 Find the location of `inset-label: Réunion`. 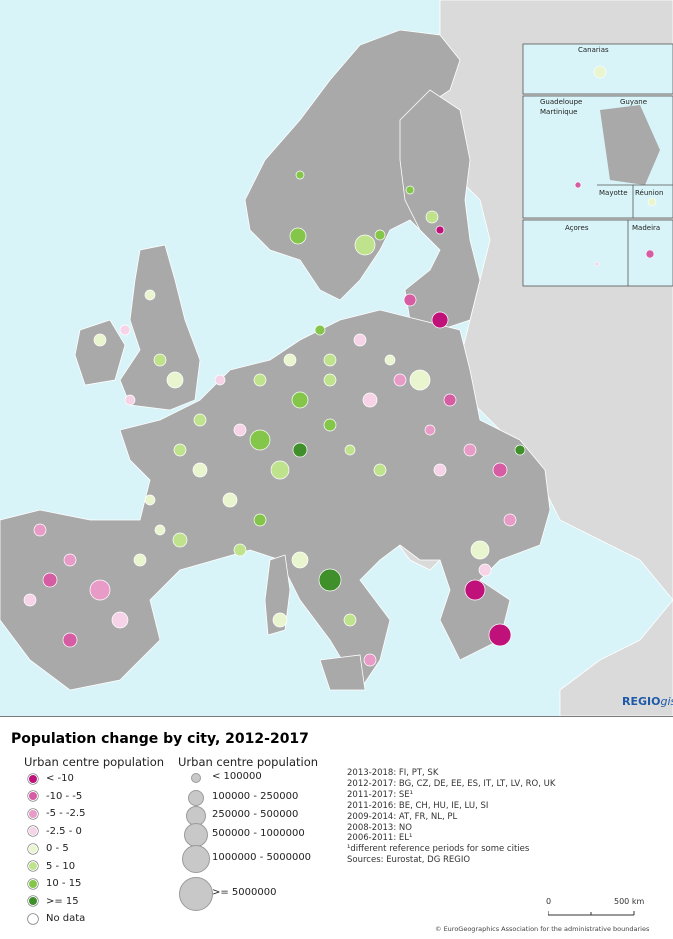

inset-label: Réunion is located at coordinates (649, 193).